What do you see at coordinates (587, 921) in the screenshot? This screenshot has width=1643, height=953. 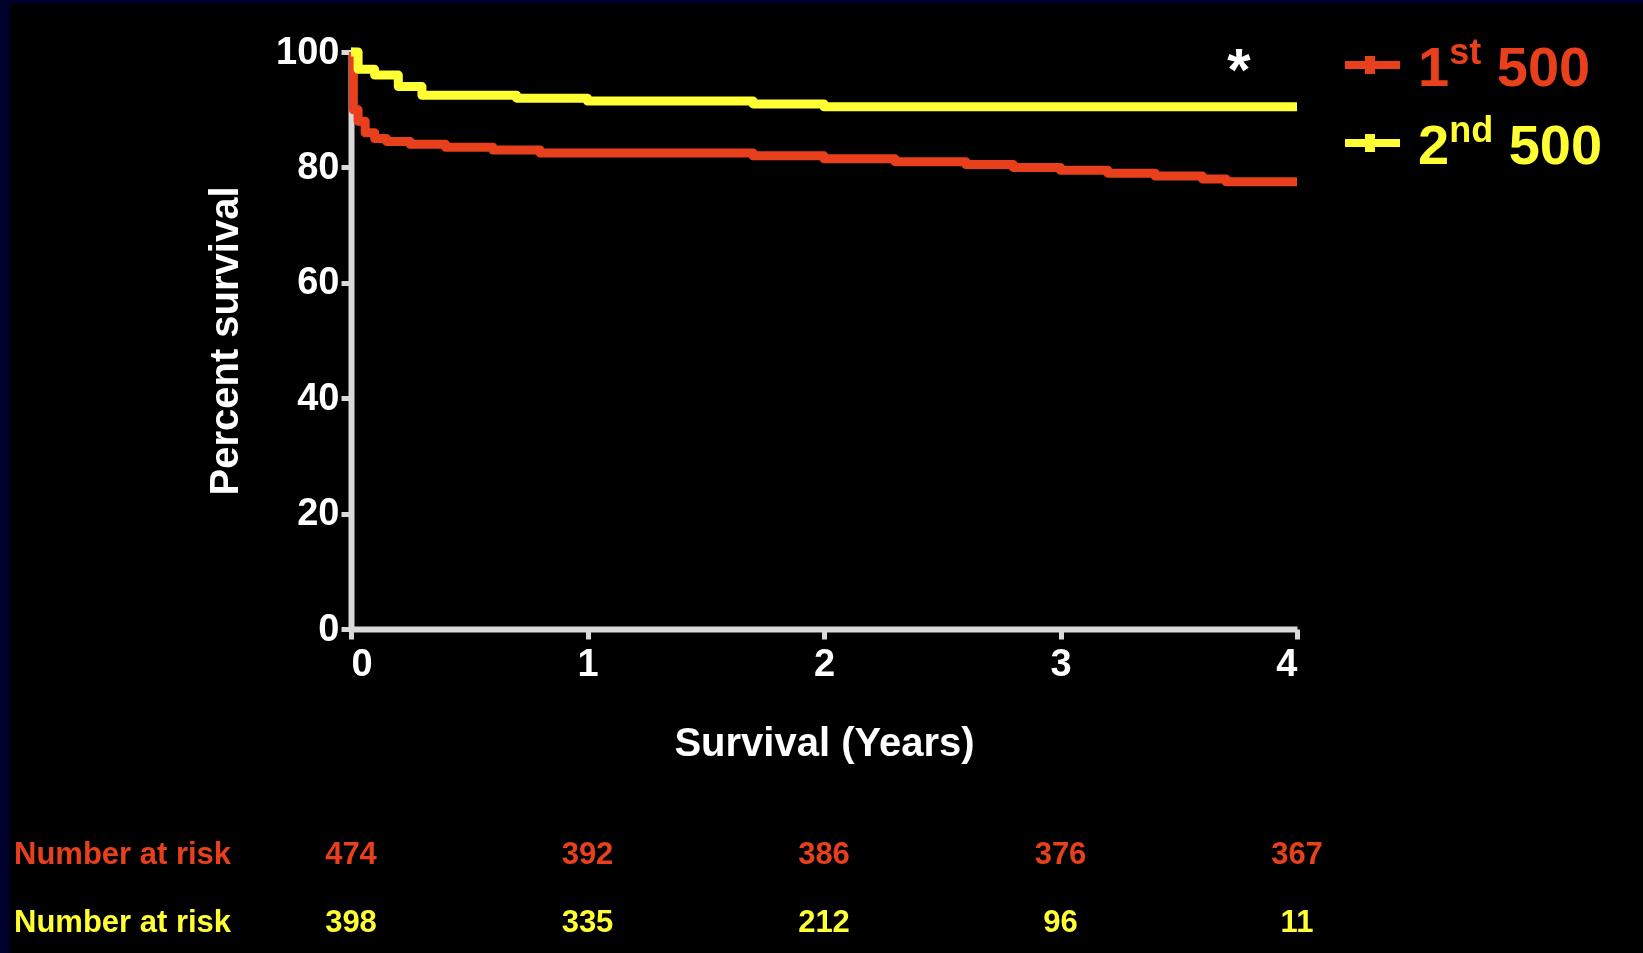 I see `text: 335` at bounding box center [587, 921].